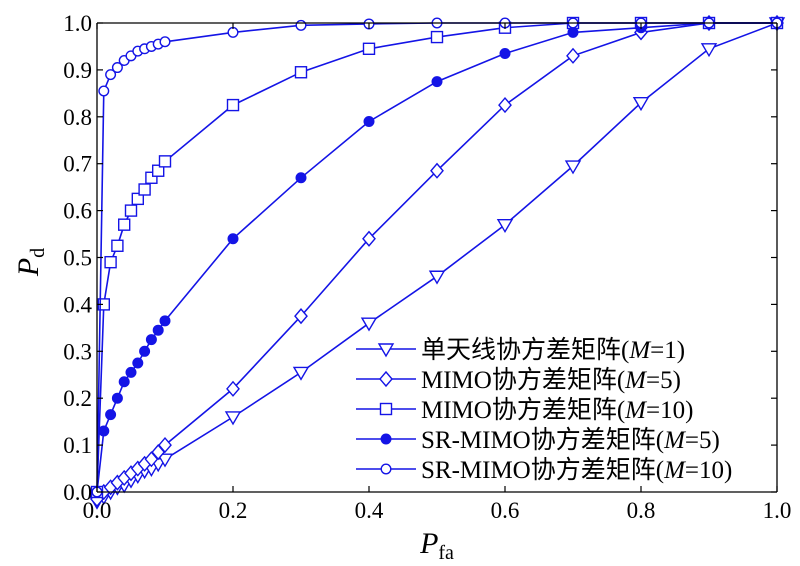  What do you see at coordinates (77, 304) in the screenshot?
I see `y-tick-label: 0.4` at bounding box center [77, 304].